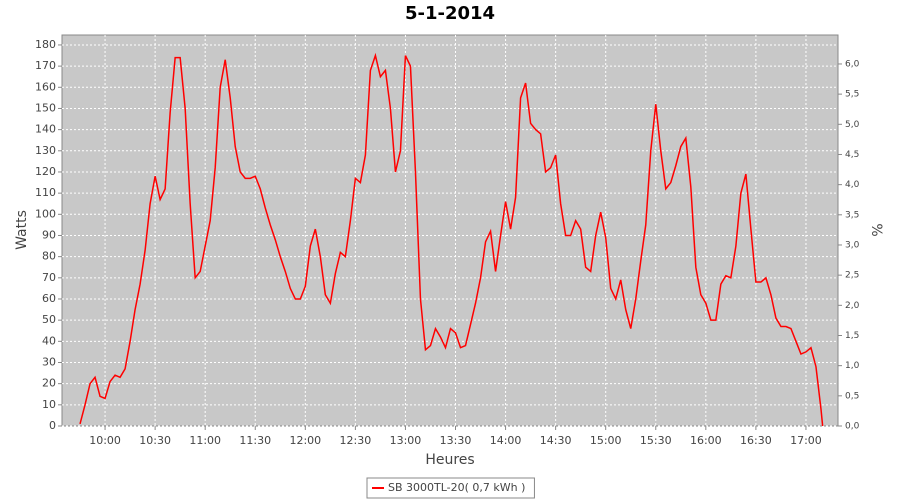  Describe the element at coordinates (606, 440) in the screenshot. I see `x-tick-label: 15:00` at that location.